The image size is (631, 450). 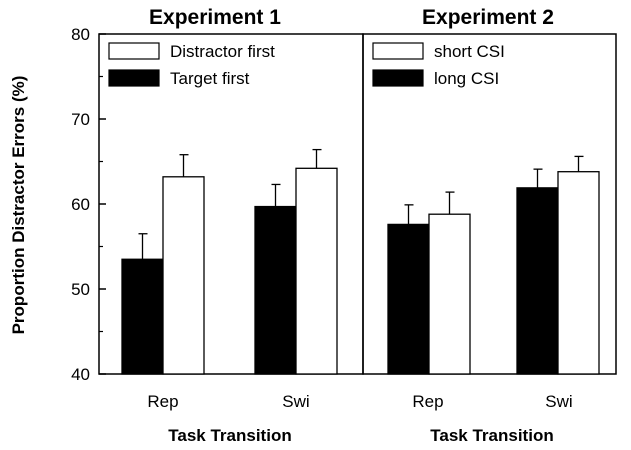 What do you see at coordinates (102, 204) in the screenshot?
I see `tick-marks` at bounding box center [102, 204].